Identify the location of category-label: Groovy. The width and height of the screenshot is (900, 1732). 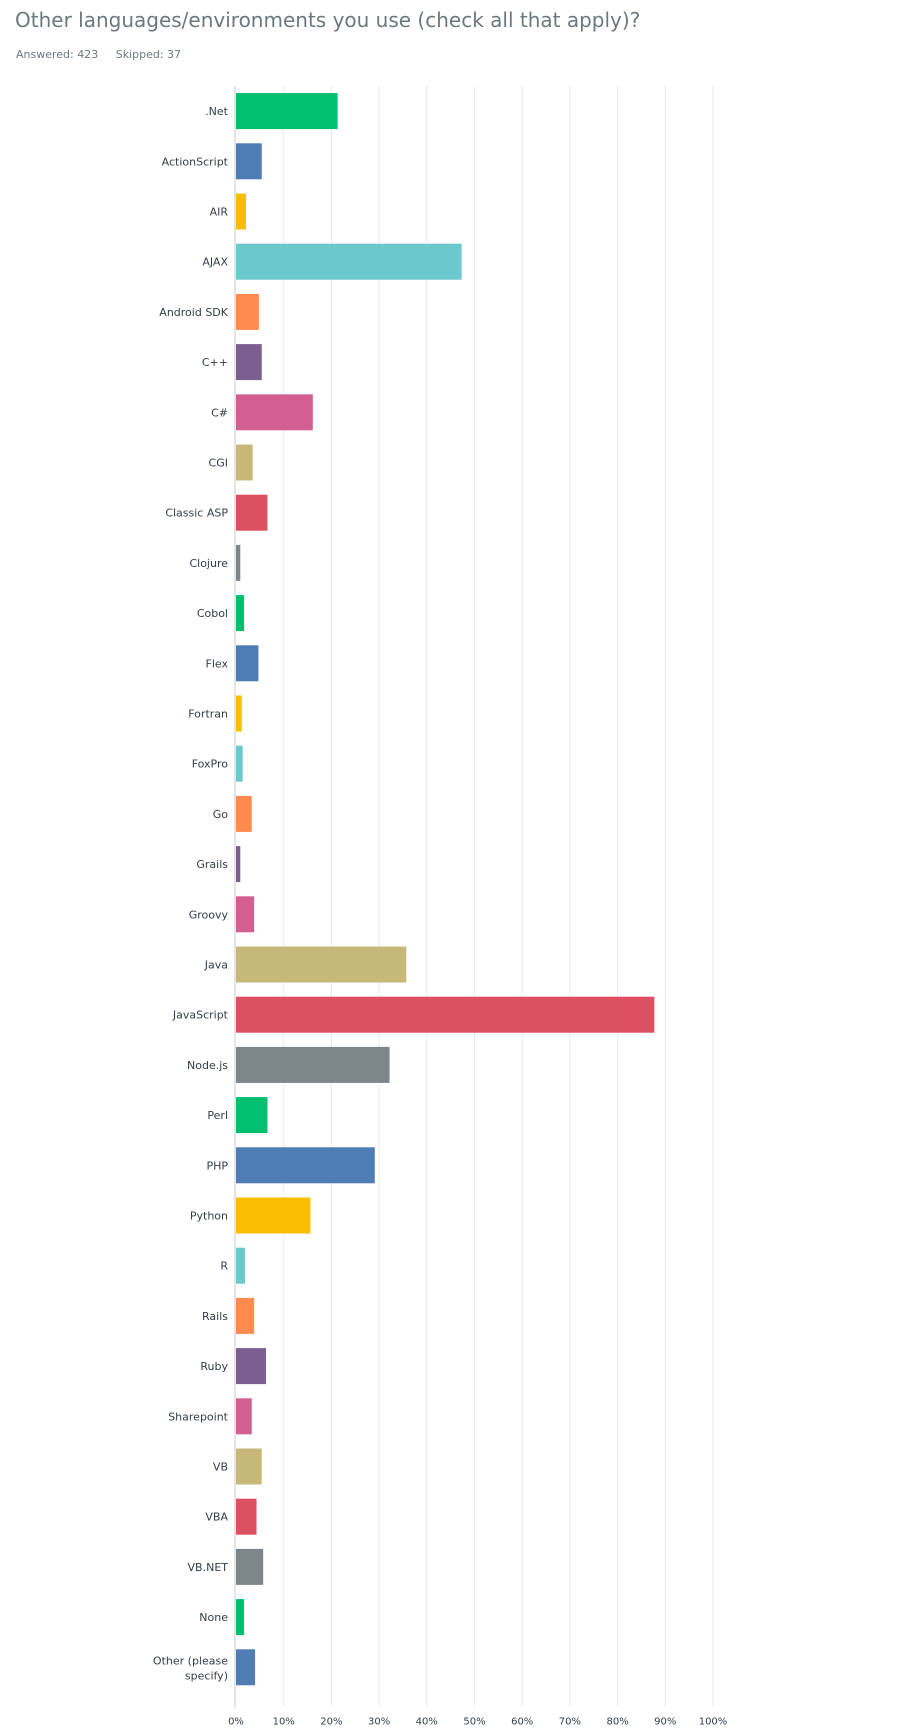
(209, 914).